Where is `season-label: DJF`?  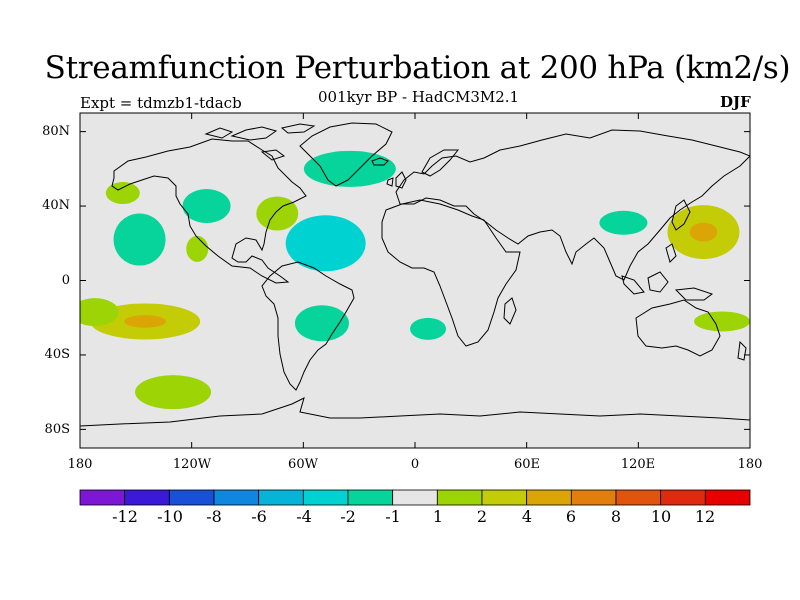
season-label: DJF is located at coordinates (735, 102).